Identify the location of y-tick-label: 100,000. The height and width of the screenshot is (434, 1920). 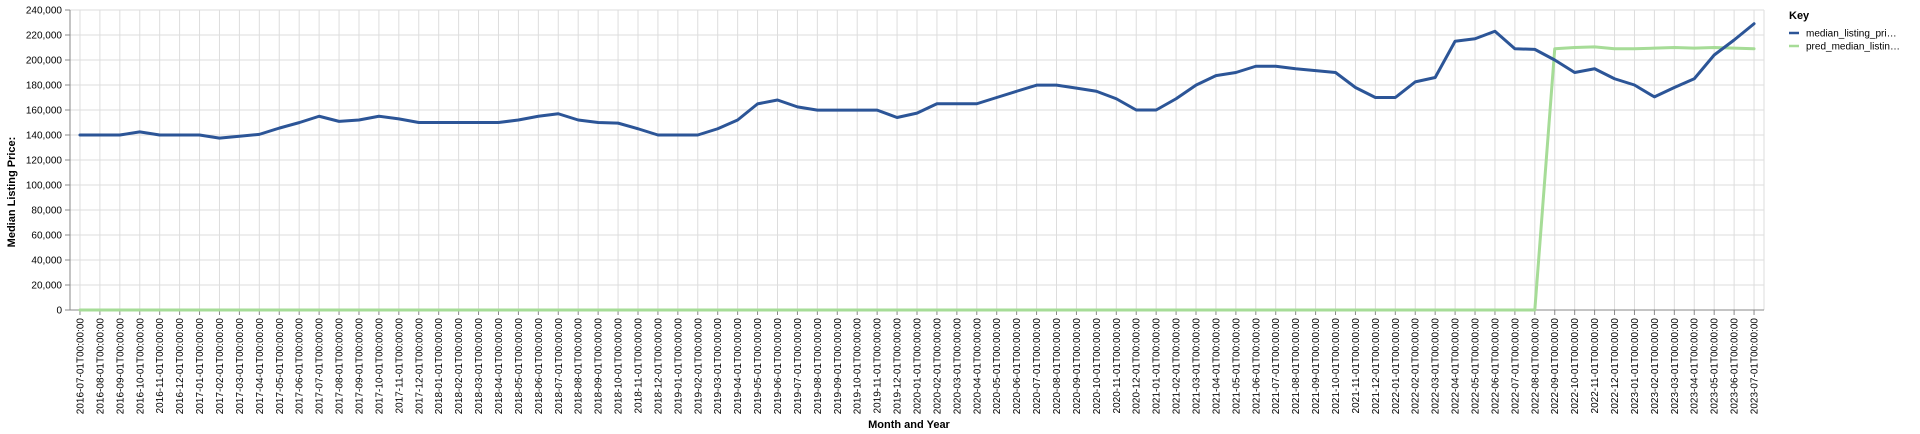
(44, 186).